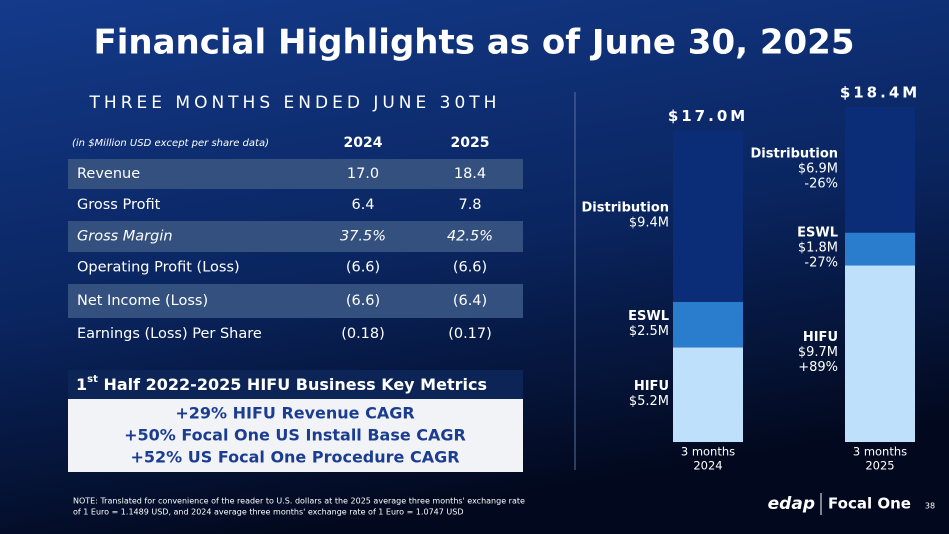 The height and width of the screenshot is (534, 949). Describe the element at coordinates (81, 384) in the screenshot. I see `heading-num: 1` at that location.